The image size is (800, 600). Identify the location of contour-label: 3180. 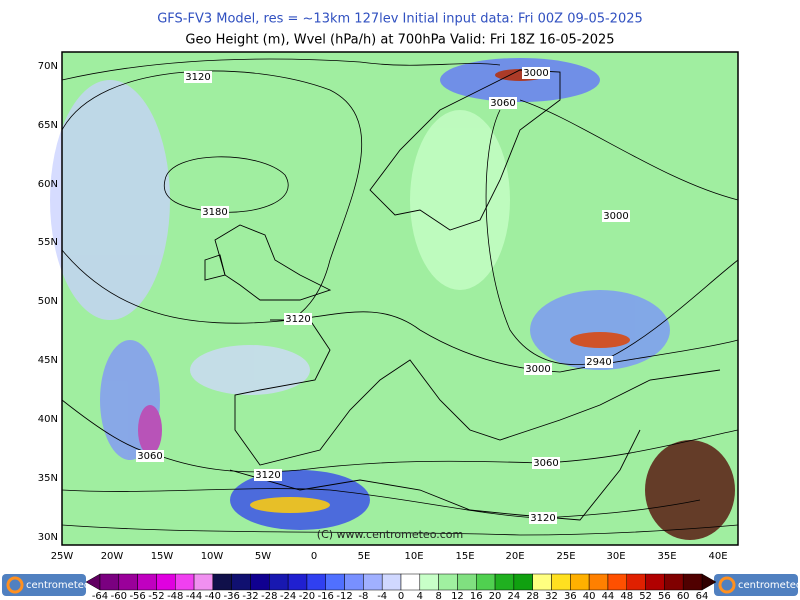
(214, 212).